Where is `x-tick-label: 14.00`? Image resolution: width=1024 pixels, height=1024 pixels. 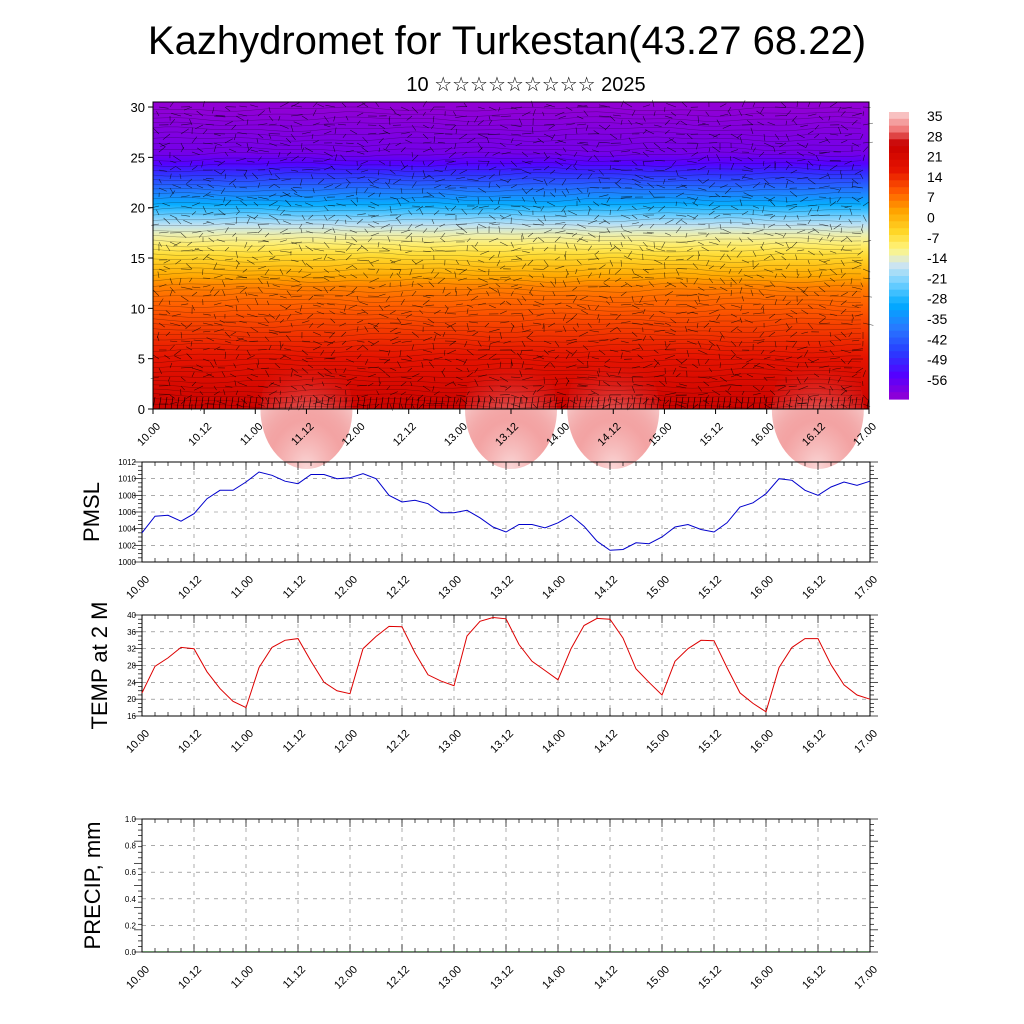
x-tick-label: 14.00 is located at coordinates (554, 978).